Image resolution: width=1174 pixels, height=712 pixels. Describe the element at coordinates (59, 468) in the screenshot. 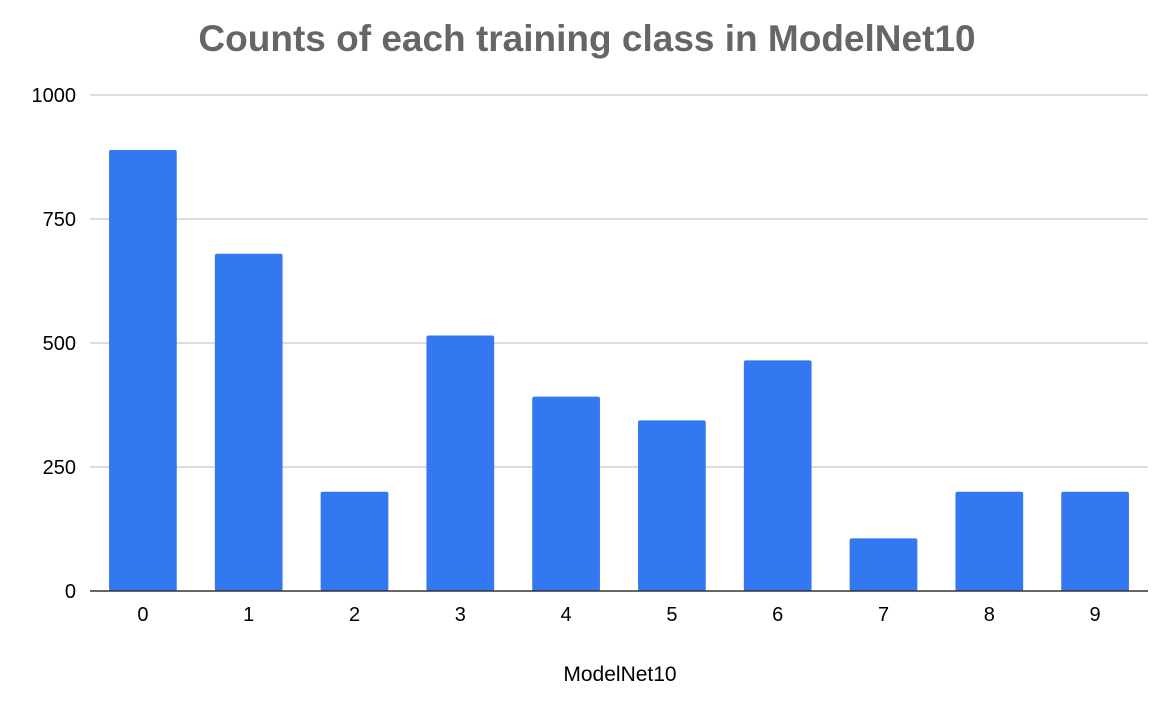

I see `y-tick-label: 250` at that location.